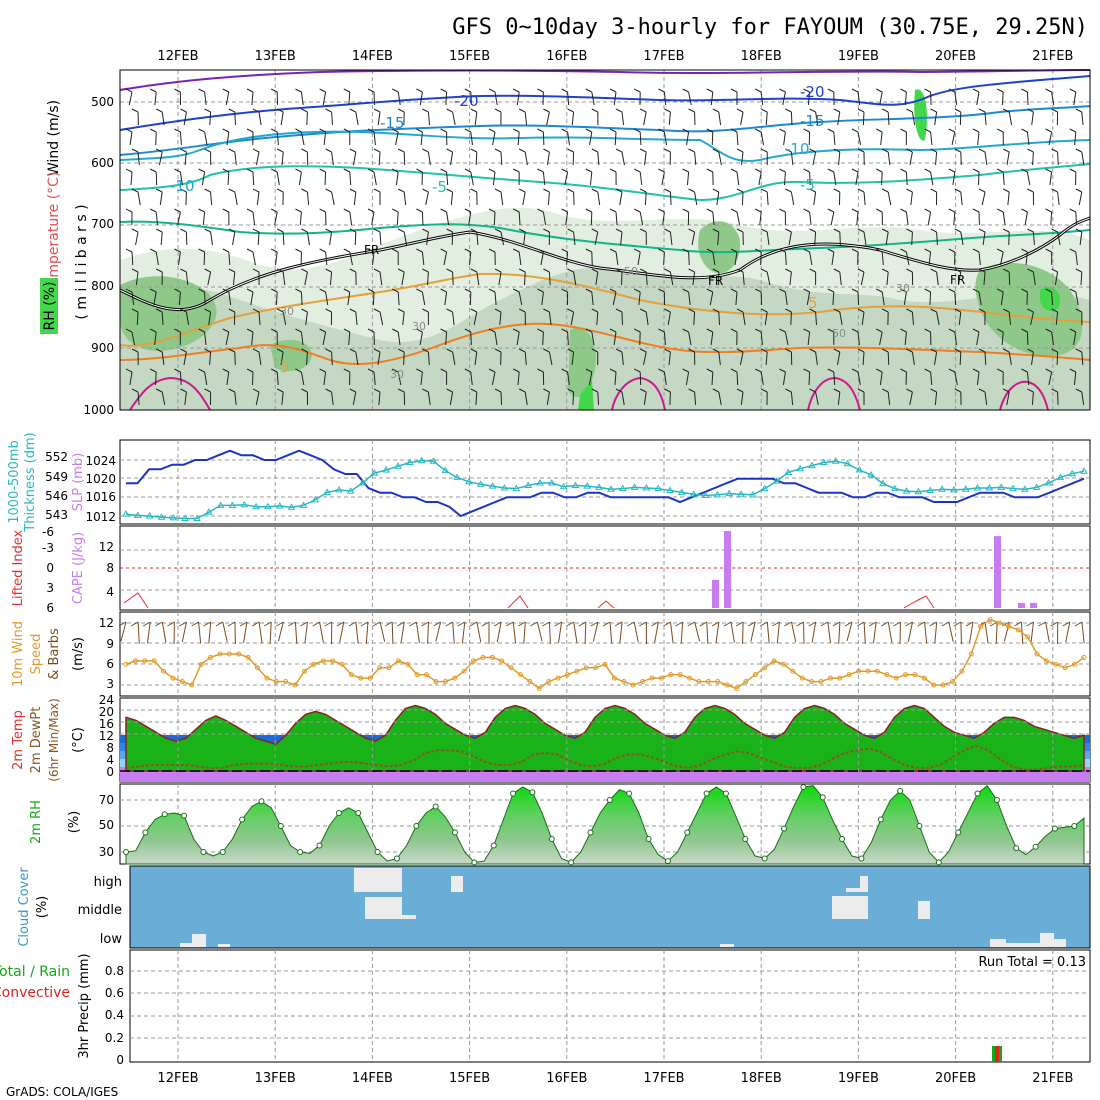  Describe the element at coordinates (1033, 605) in the screenshot. I see `cape-bar` at that location.